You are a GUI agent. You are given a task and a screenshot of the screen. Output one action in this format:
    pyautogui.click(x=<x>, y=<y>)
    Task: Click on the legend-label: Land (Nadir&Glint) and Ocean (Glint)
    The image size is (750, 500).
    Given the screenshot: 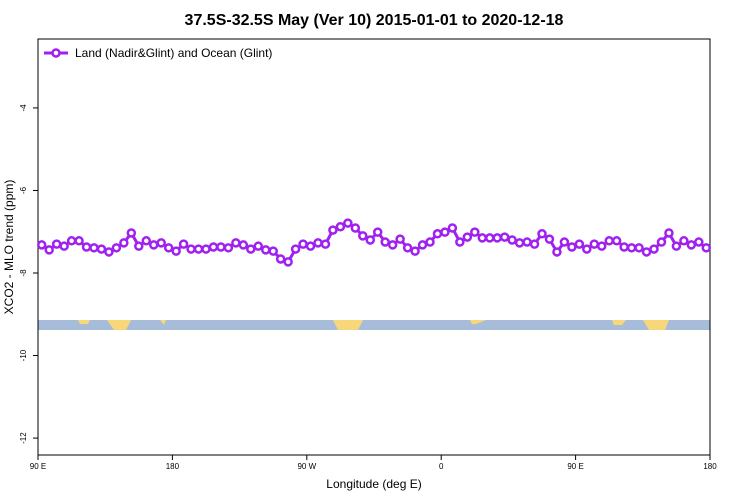 What is the action you would take?
    pyautogui.click(x=173, y=53)
    